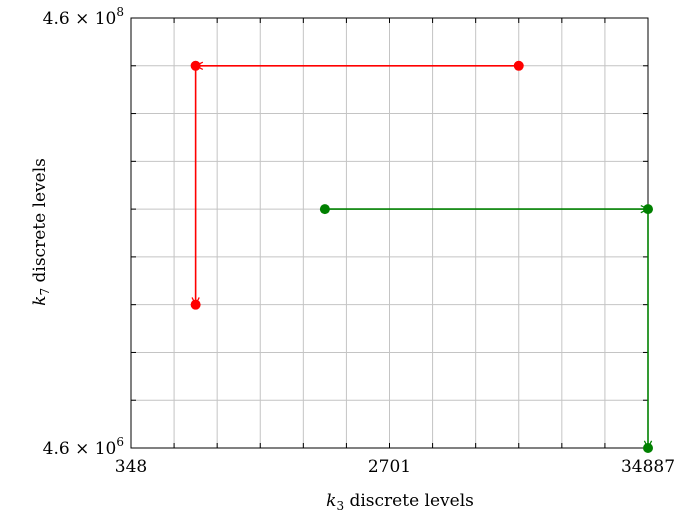 Image resolution: width=700 pixels, height=518 pixels. What do you see at coordinates (83, 447) in the screenshot?
I see `y-tick-label: 4.6 × 10⁶` at bounding box center [83, 447].